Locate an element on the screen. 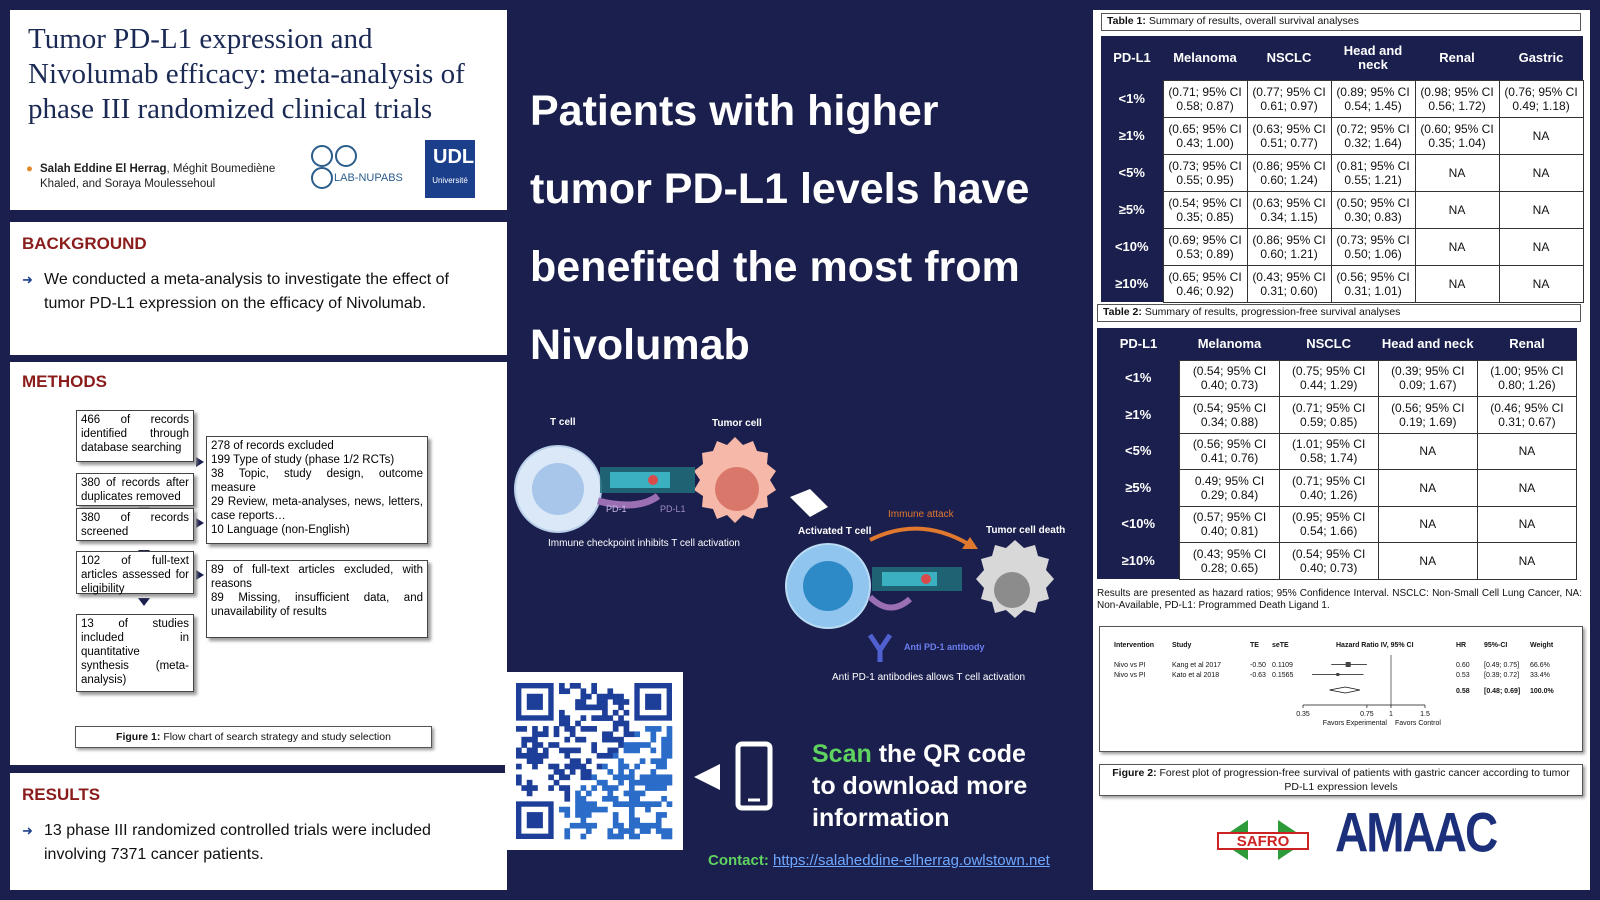 The image size is (1600, 900). study-te: -0.50 is located at coordinates (1258, 665).